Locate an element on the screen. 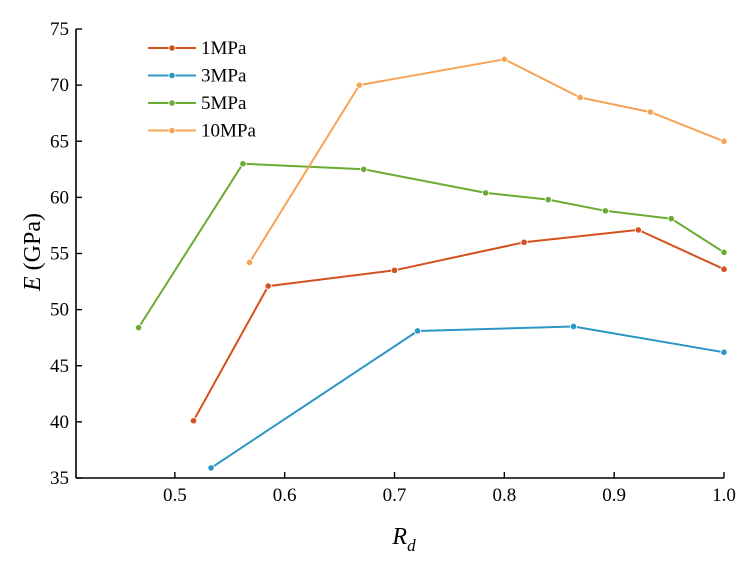  legend-label-3mpa: 3MPa is located at coordinates (224, 76).